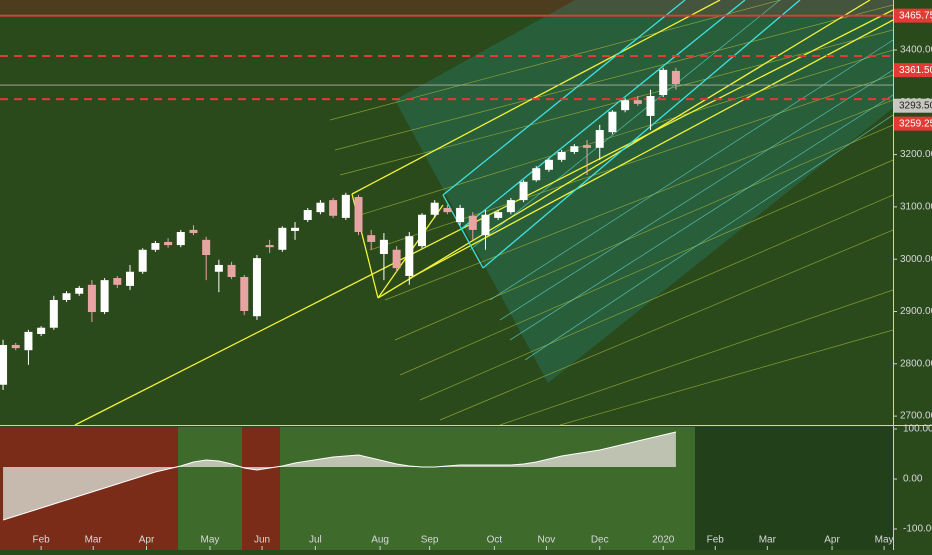  What do you see at coordinates (913, 479) in the screenshot?
I see `y-tick-label: 0.00` at bounding box center [913, 479].